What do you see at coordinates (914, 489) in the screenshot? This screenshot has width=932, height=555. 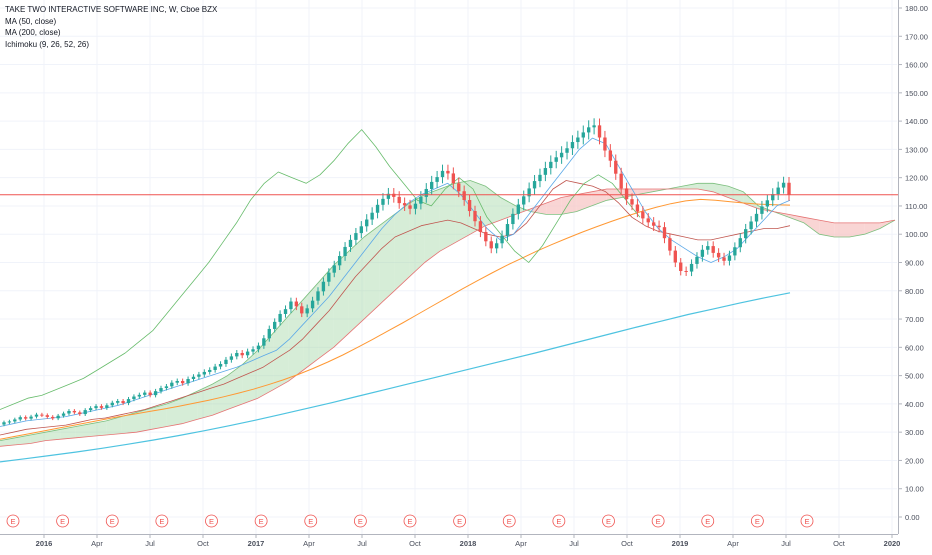 I see `y-tick-label: 10.00` at bounding box center [914, 489].